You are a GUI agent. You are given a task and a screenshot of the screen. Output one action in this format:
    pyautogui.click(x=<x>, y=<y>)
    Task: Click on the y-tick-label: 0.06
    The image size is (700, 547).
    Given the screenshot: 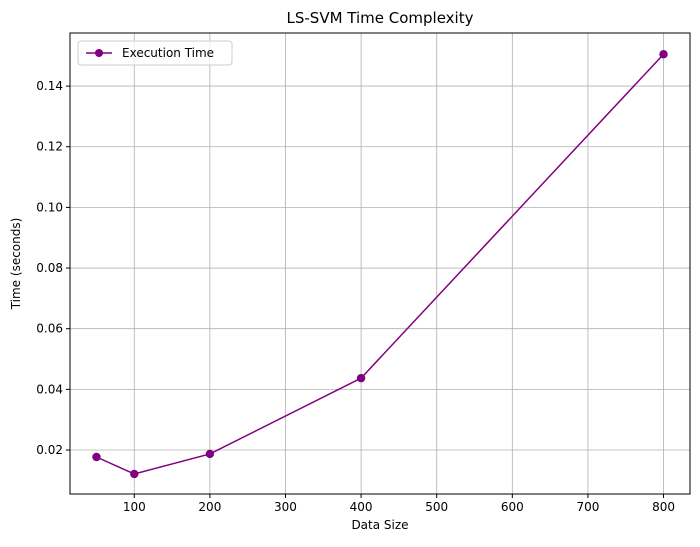 What is the action you would take?
    pyautogui.click(x=49, y=329)
    